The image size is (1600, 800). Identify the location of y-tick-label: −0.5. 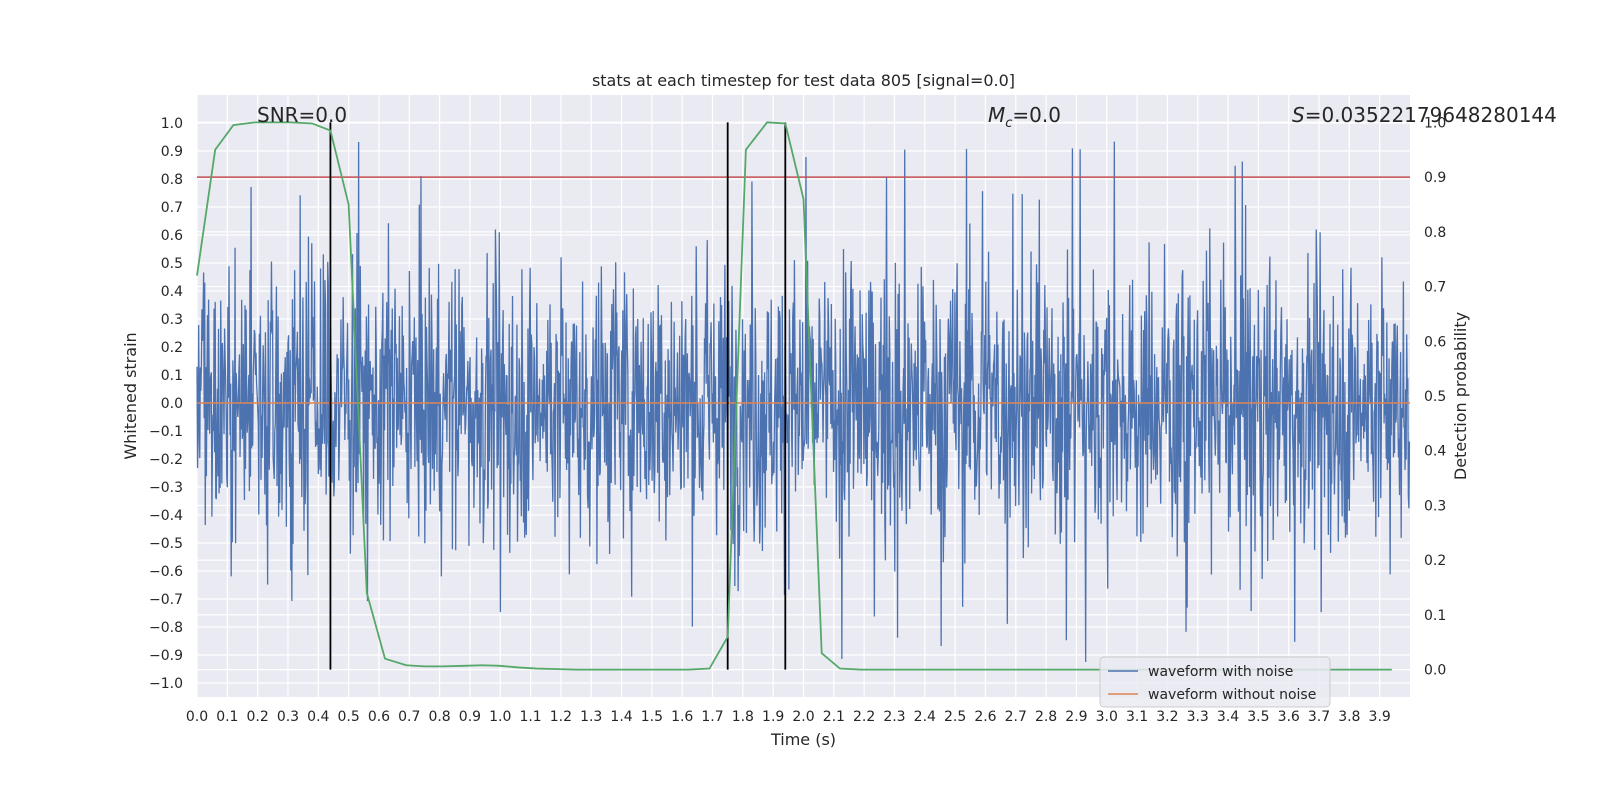
(166, 544).